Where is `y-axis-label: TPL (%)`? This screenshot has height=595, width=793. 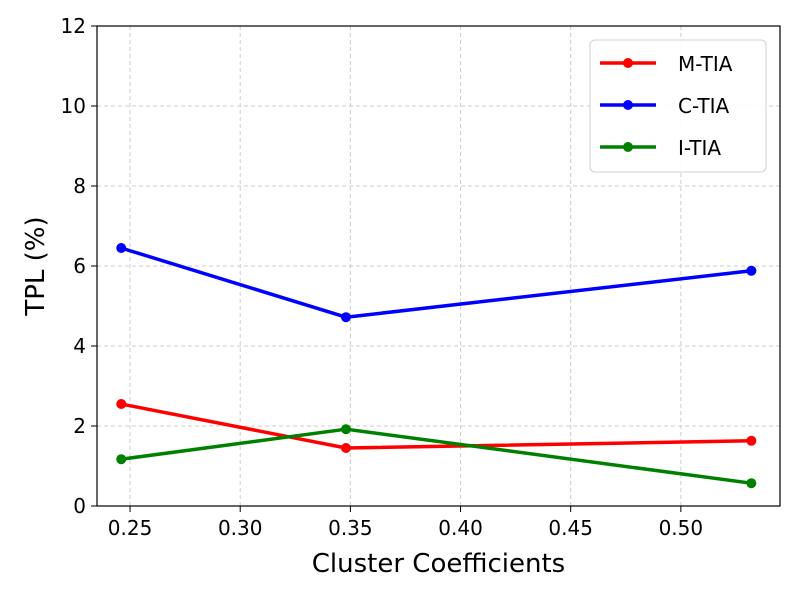 y-axis-label: TPL (%) is located at coordinates (36, 266).